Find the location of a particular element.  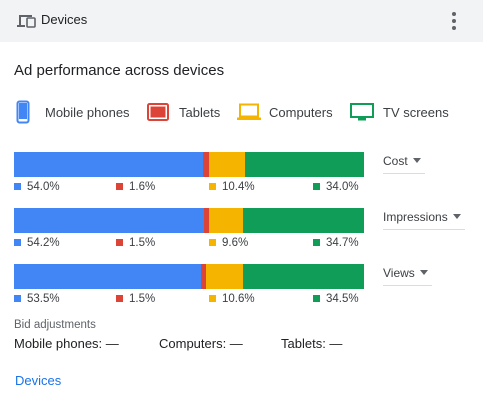

data-label-text: 34.0% is located at coordinates (342, 187).